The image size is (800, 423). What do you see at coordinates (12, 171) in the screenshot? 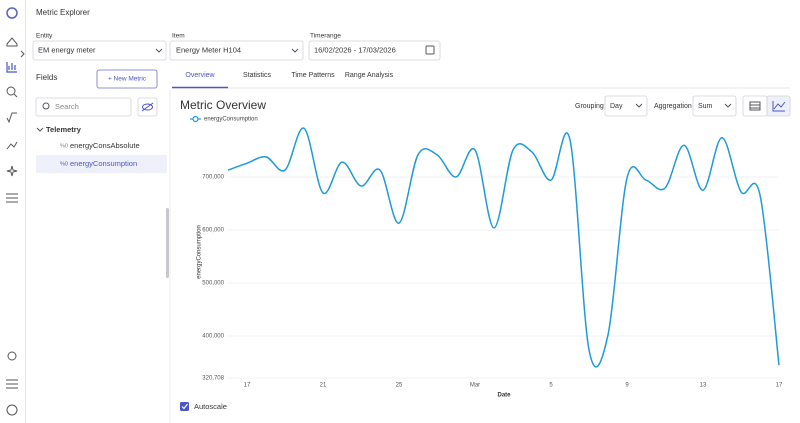
I see `ai-icon` at bounding box center [12, 171].